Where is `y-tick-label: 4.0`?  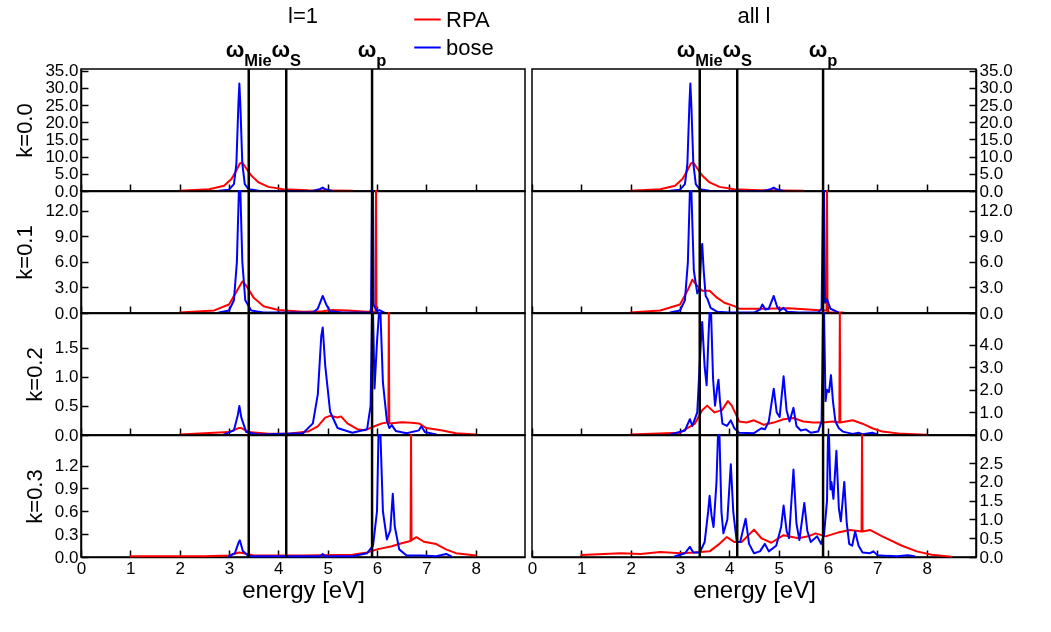 y-tick-label: 4.0 is located at coordinates (991, 345).